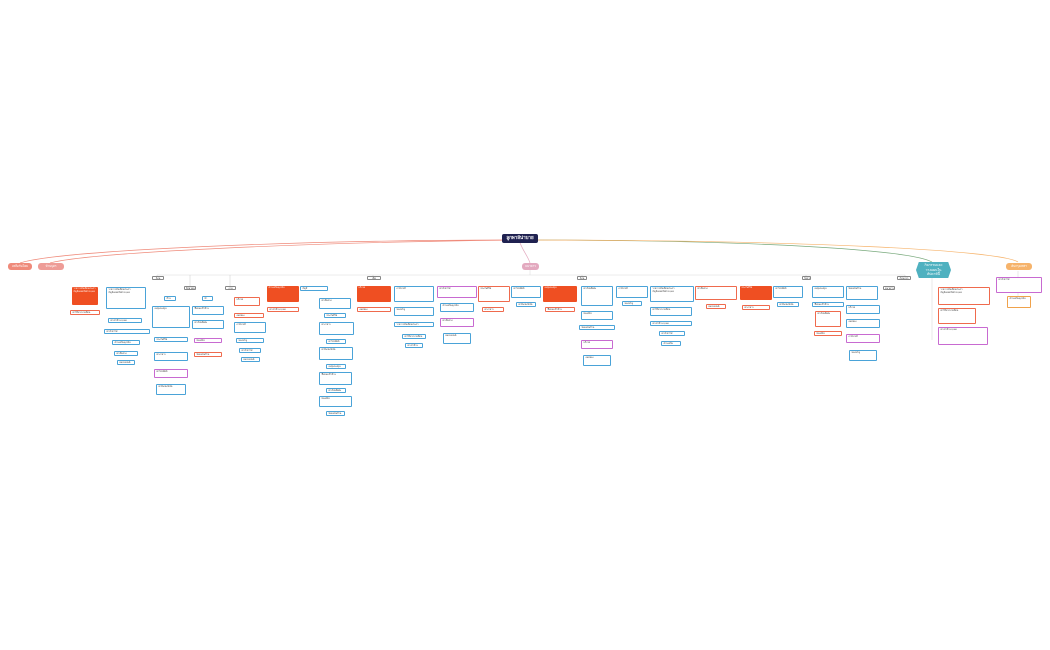  What do you see at coordinates (933, 270) in the screenshot?
I see `branch-4: กิจกรรมและวางแผนในสัปดาห์นี้` at bounding box center [933, 270].